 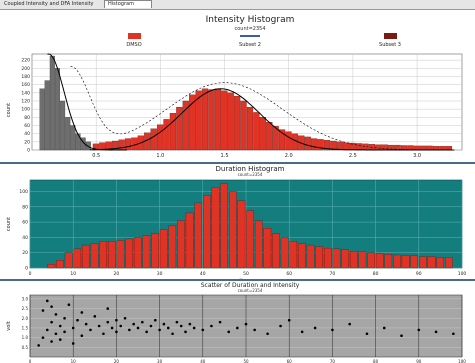 I want to click on x-tick-label: 60, so click(x=290, y=361).